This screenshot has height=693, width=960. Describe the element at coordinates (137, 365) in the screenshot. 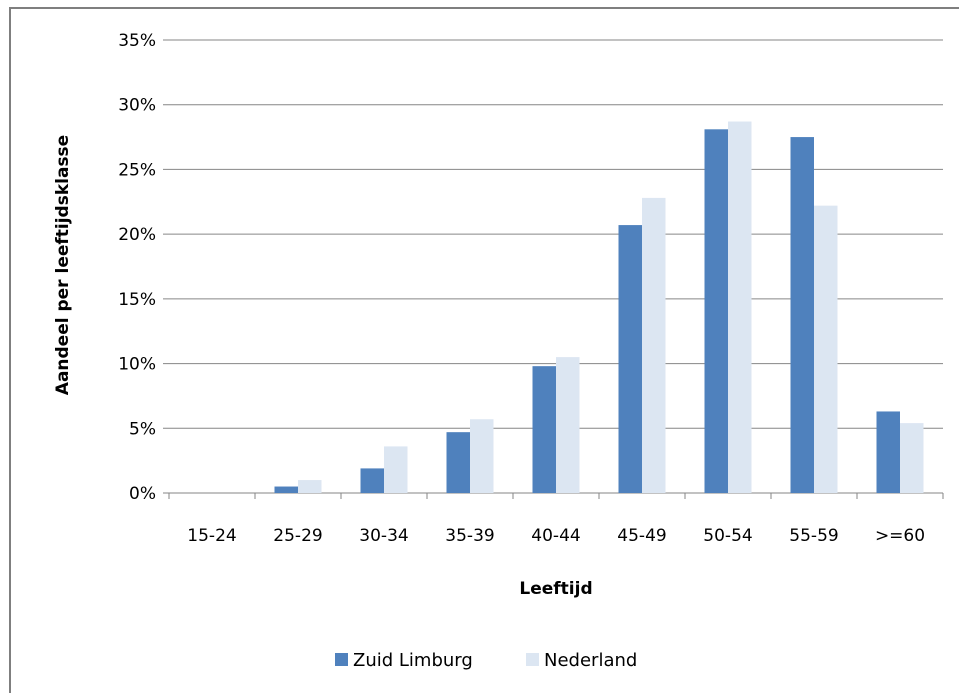

I see `y-tick-label: 10%` at that location.